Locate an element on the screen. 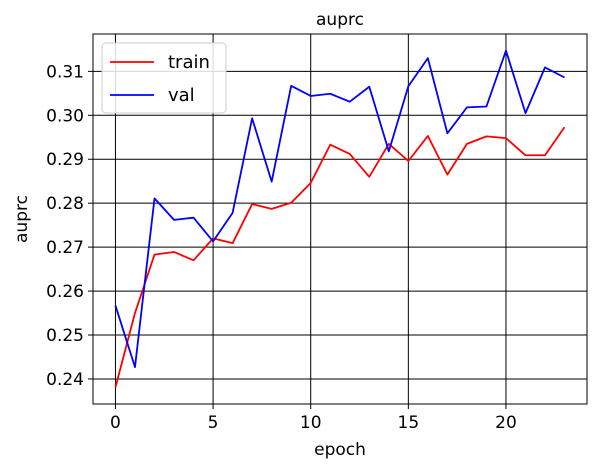 This screenshot has height=469, width=601. x-tick-label: 10 is located at coordinates (311, 423).